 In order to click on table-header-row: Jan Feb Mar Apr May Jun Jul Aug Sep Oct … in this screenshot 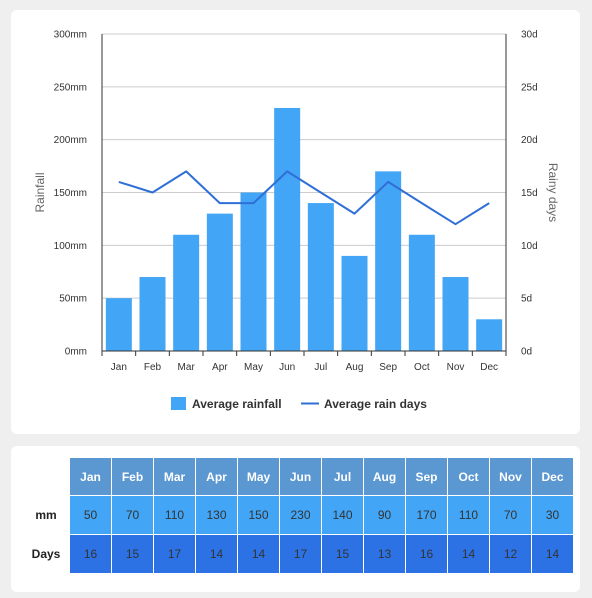, I will do `click(298, 476)`.